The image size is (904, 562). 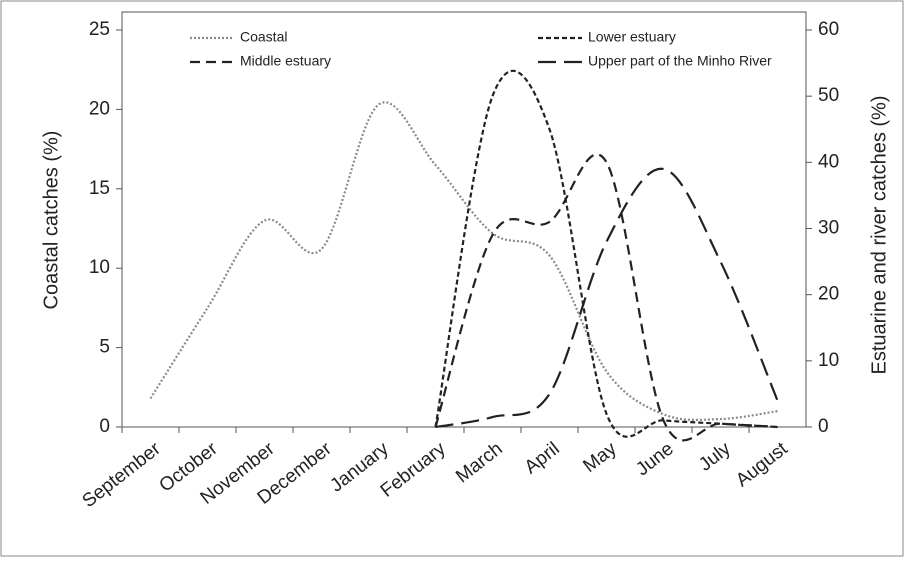 I want to click on y2-tick-label: 10, so click(x=828, y=360).